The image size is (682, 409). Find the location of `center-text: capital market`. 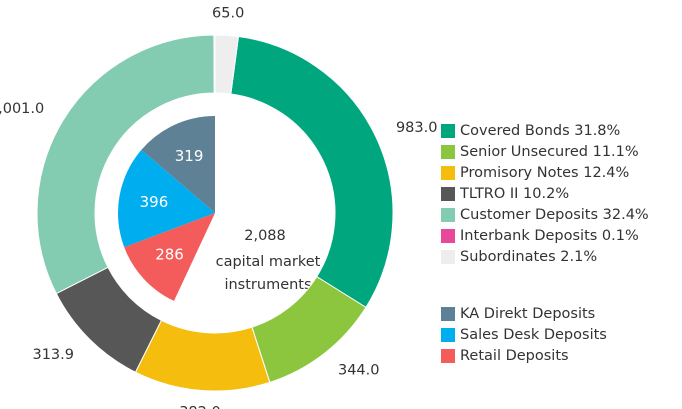

center-text: capital market is located at coordinates (268, 262).